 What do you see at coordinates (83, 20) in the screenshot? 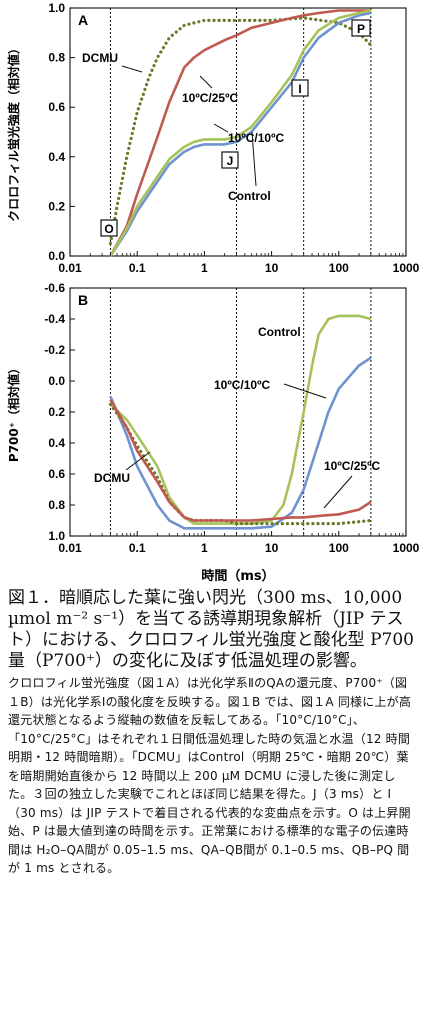
I see `panel-a-label: A` at bounding box center [83, 20].